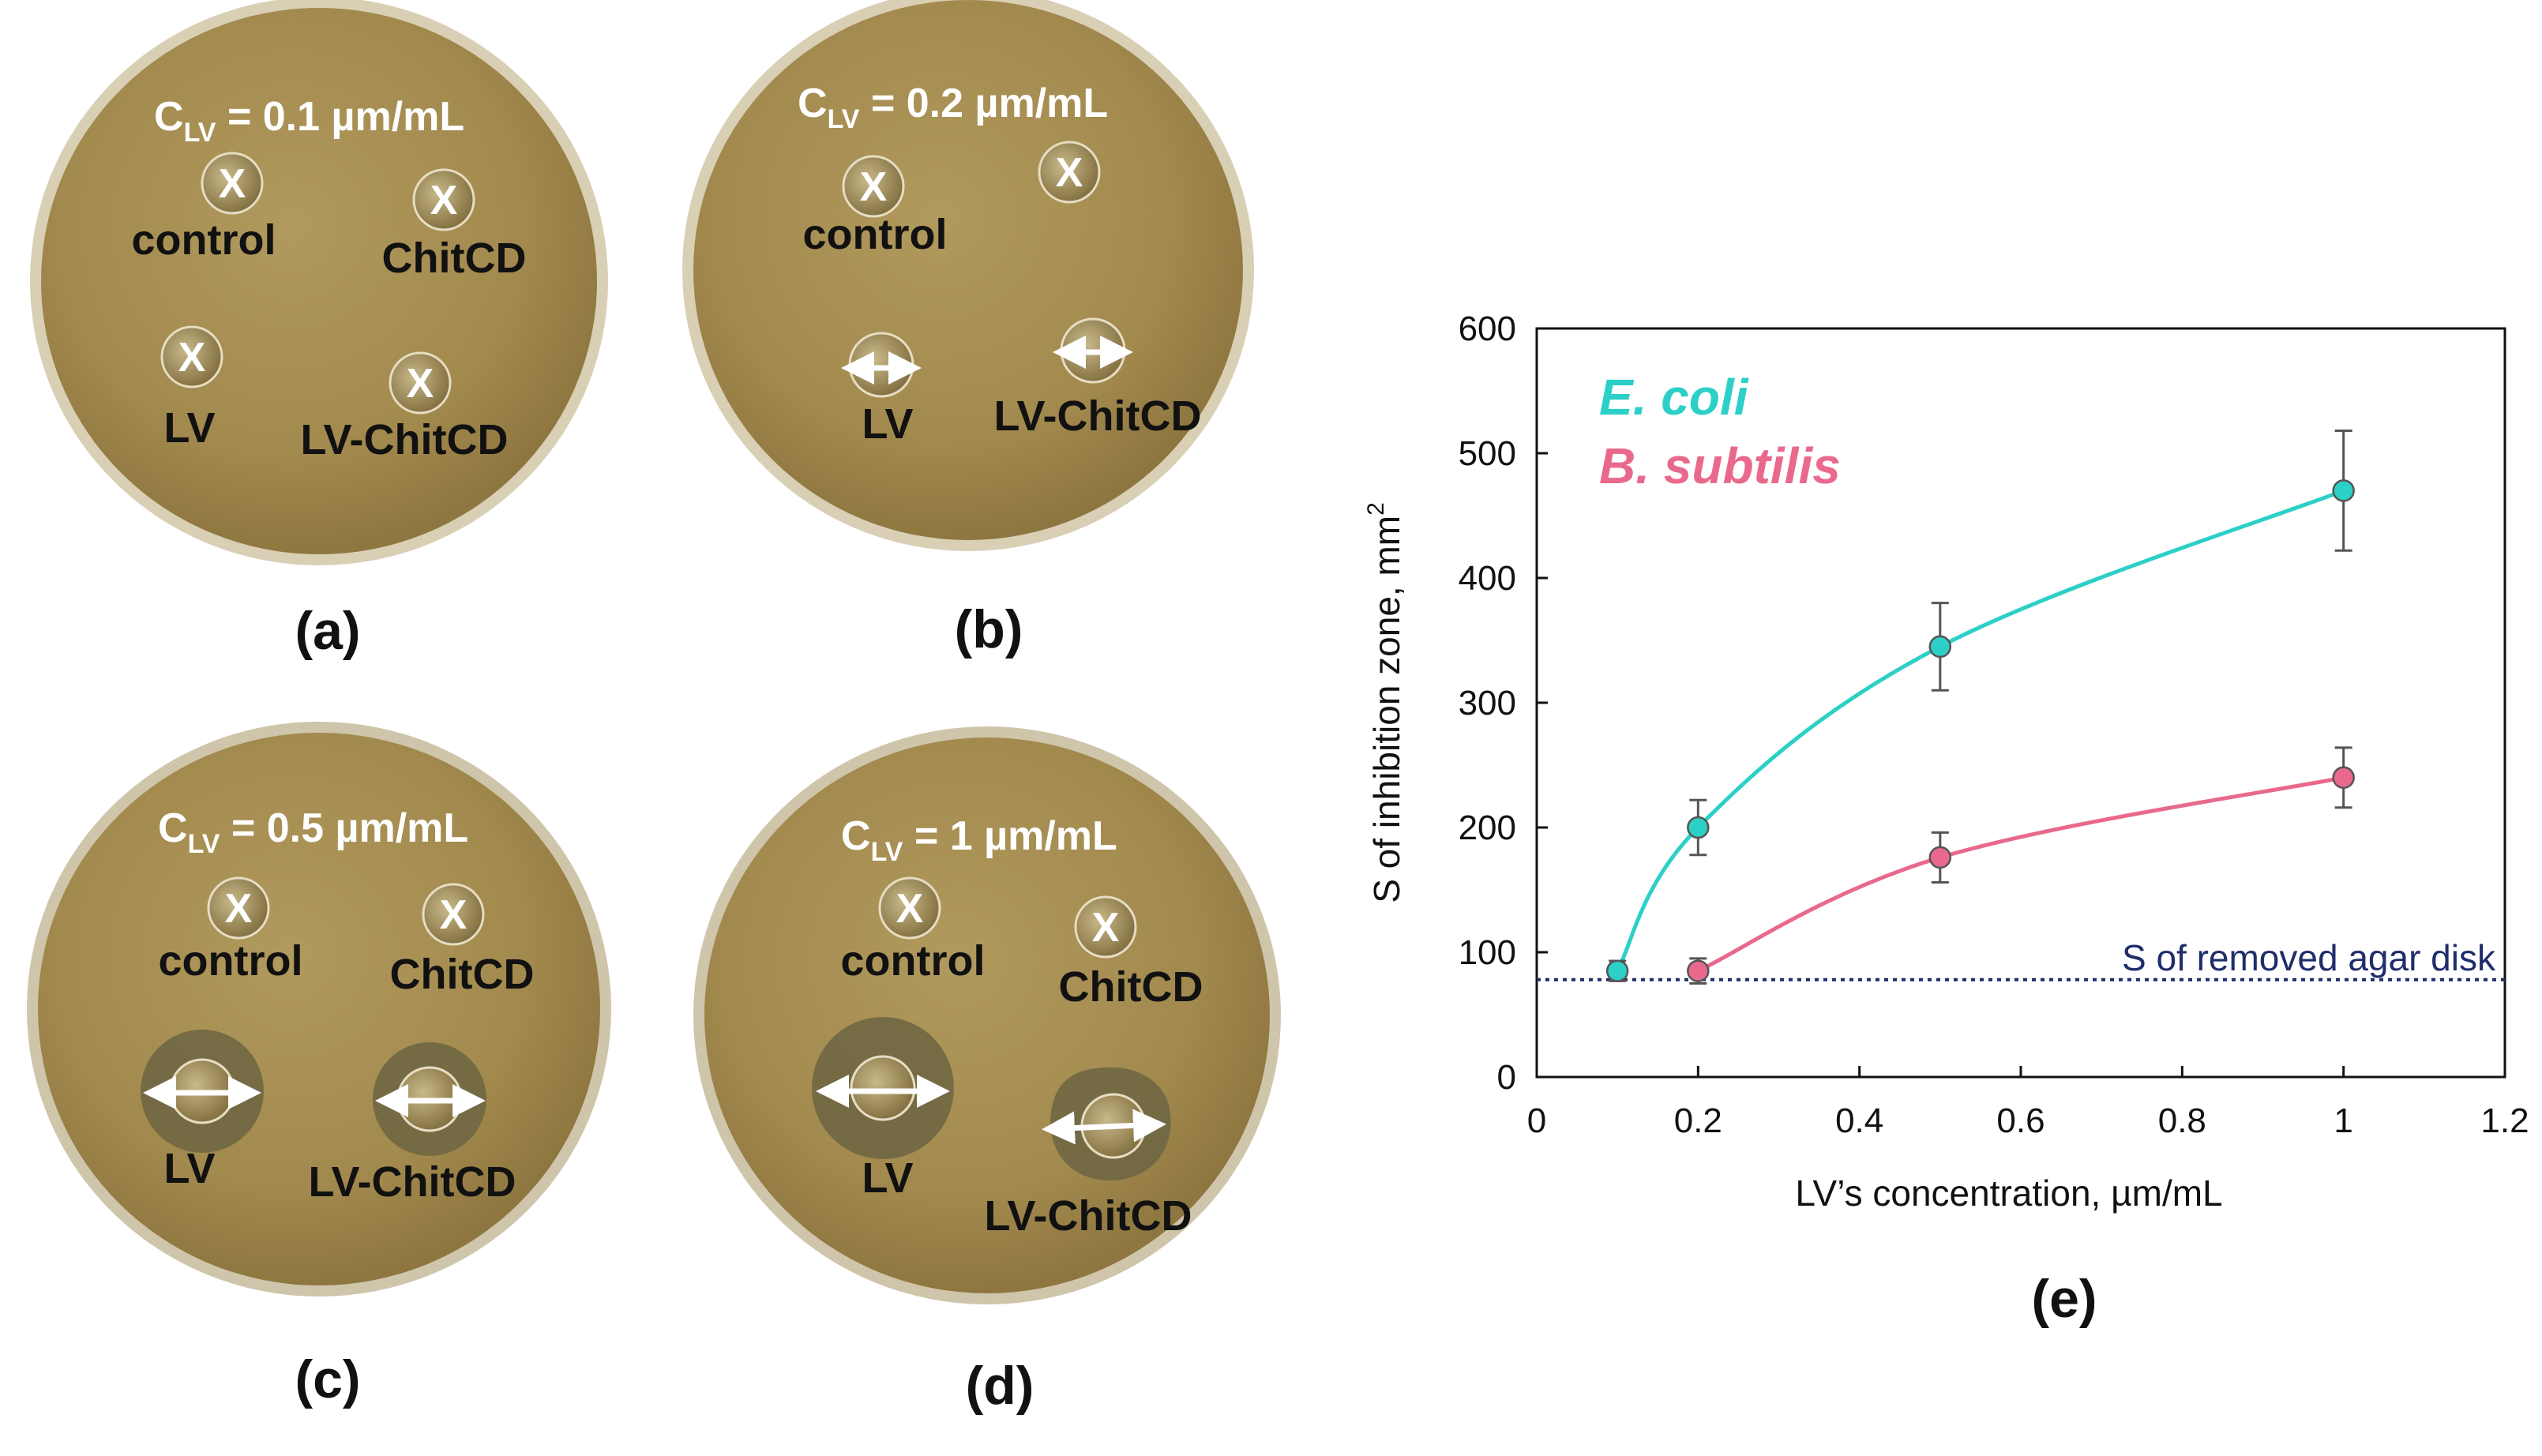 This screenshot has width=2542, height=1456. I want to click on panel-label-b: (b), so click(989, 629).